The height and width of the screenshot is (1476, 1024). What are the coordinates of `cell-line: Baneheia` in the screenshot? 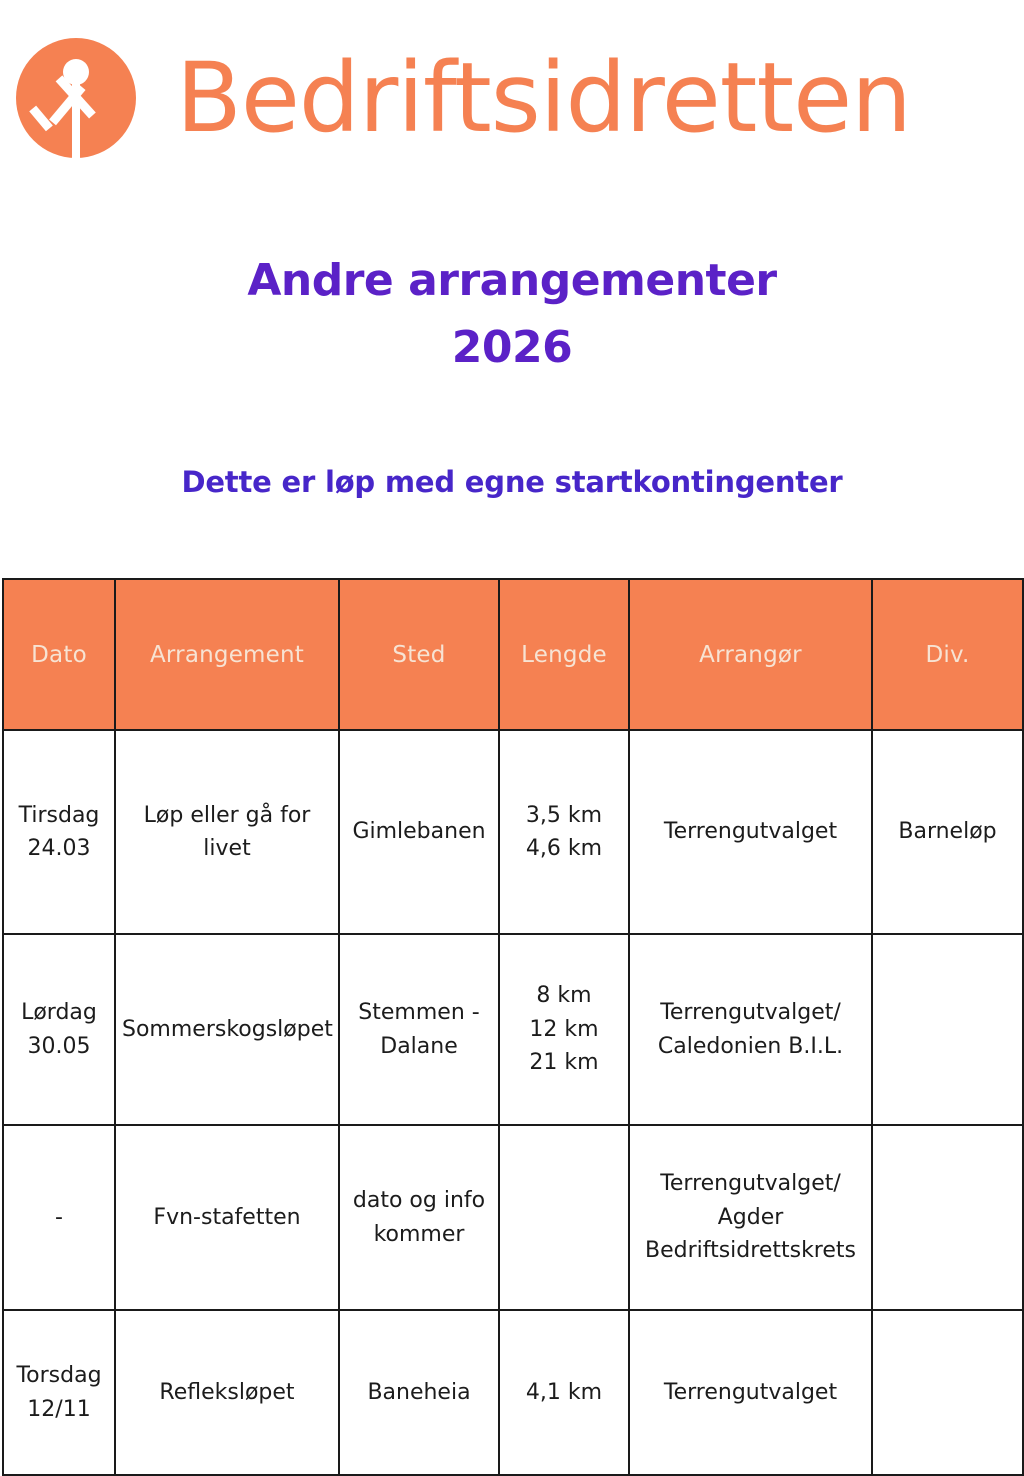 It's located at (419, 1392).